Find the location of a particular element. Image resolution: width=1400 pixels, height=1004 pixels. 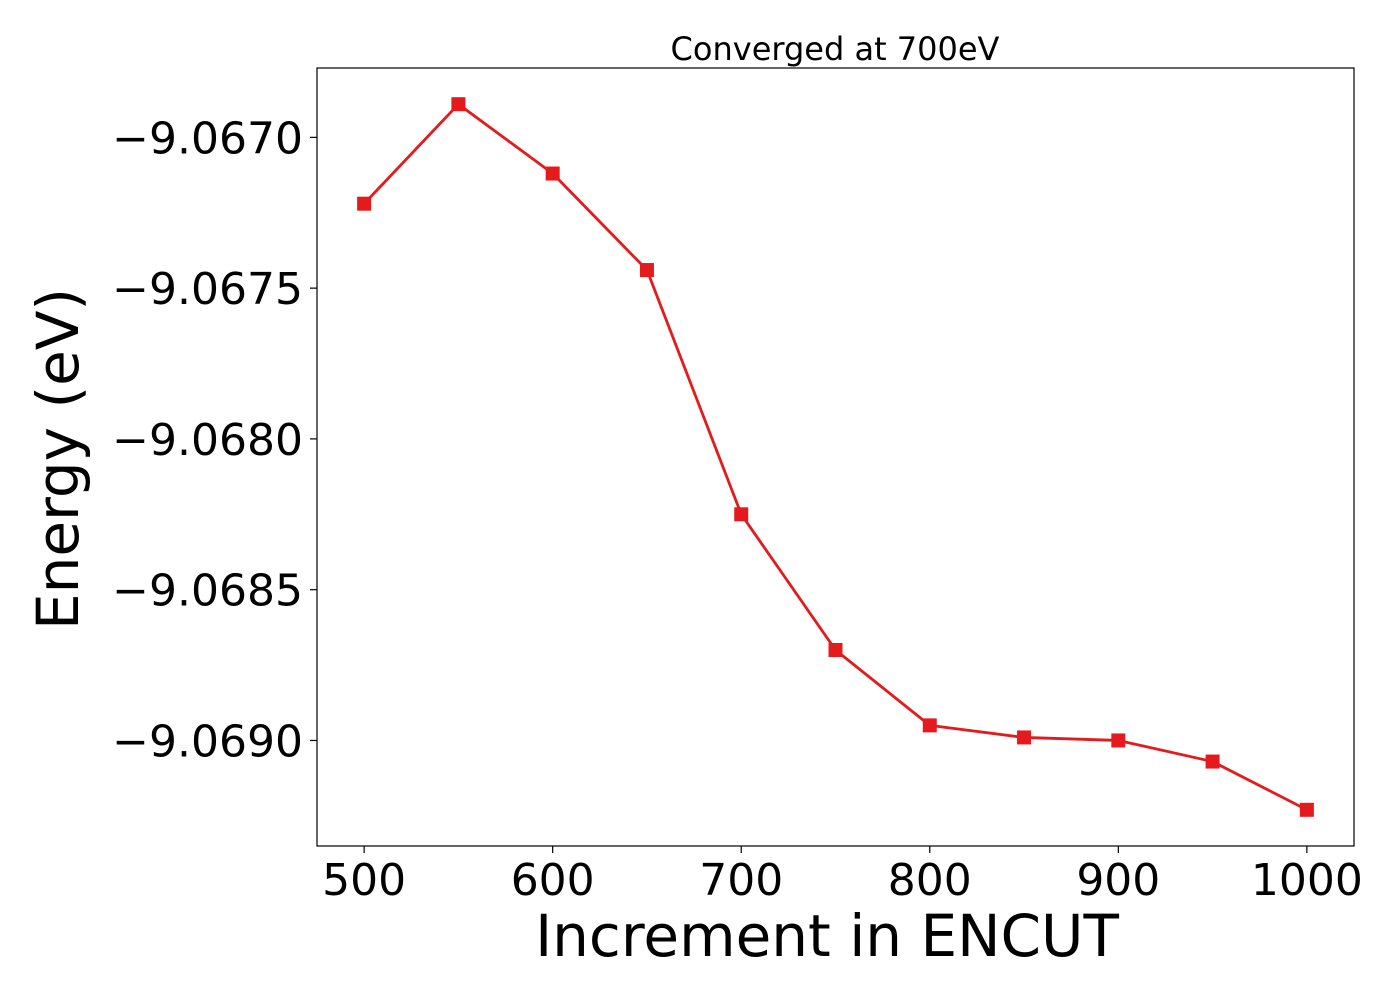

y-tick-label: −9.0680 is located at coordinates (207, 440).